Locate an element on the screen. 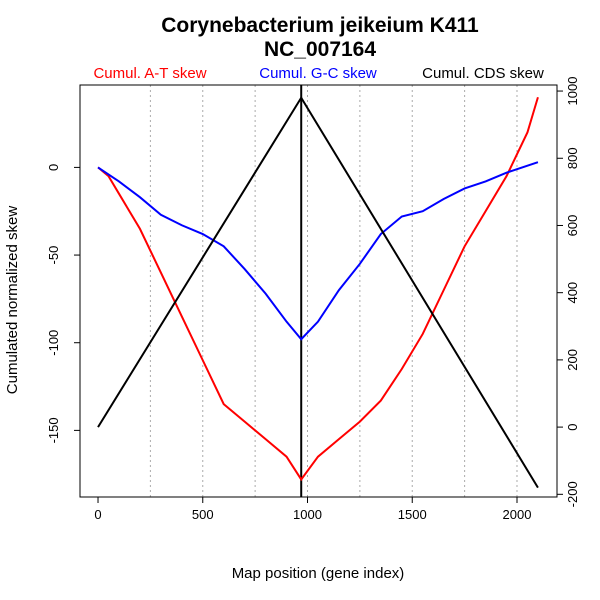  y2-tick-label: 1000 is located at coordinates (572, 91).